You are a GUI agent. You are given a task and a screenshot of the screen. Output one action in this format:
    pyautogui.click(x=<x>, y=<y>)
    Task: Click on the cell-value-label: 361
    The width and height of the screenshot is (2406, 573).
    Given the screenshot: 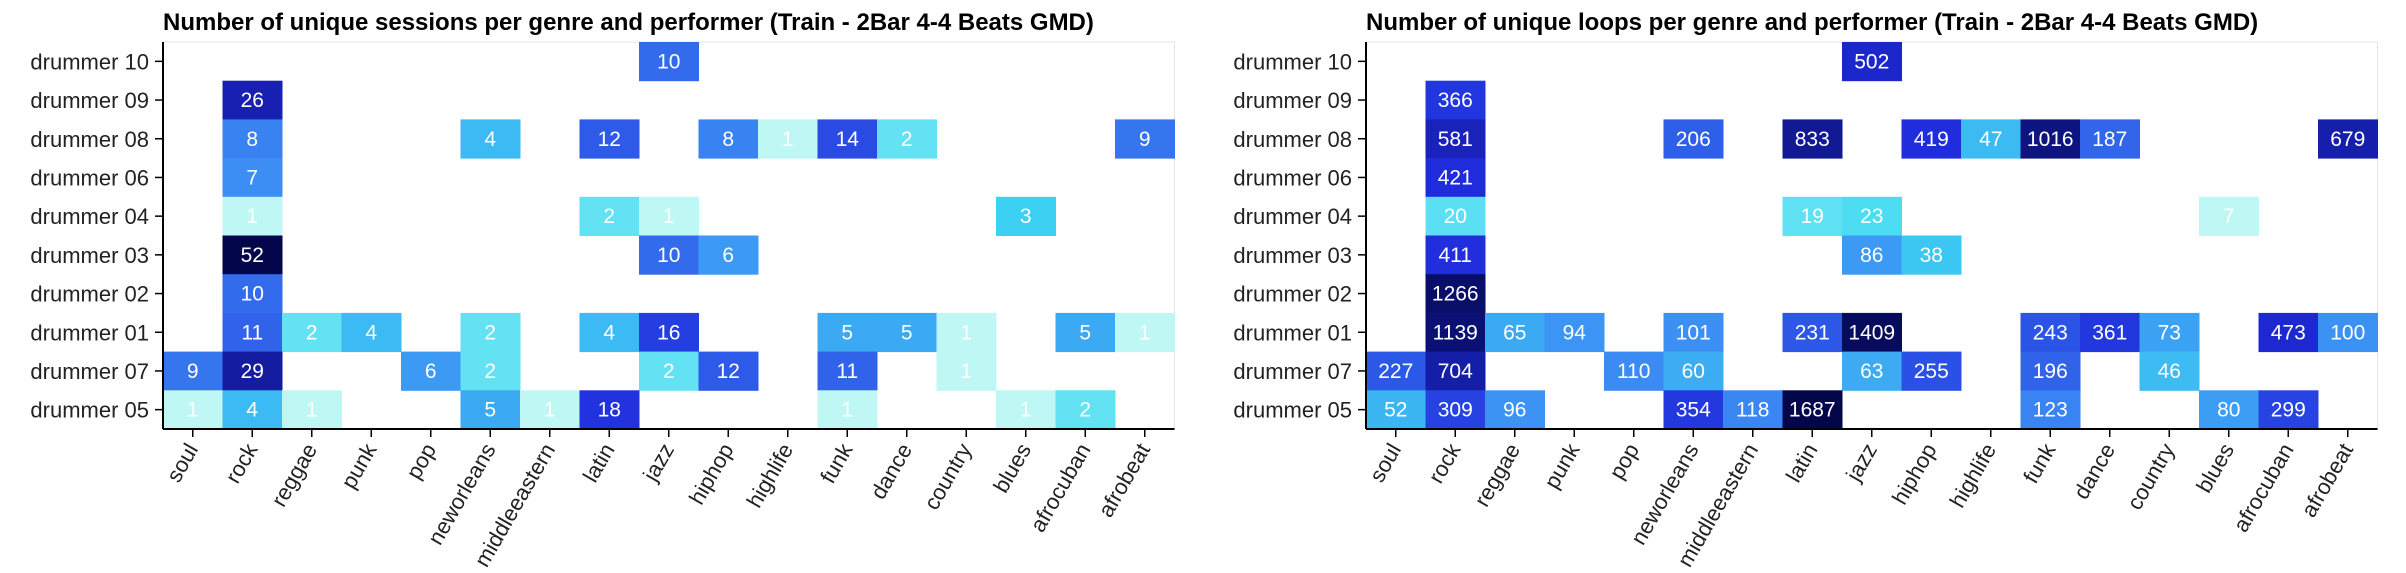 What is the action you would take?
    pyautogui.click(x=2109, y=332)
    